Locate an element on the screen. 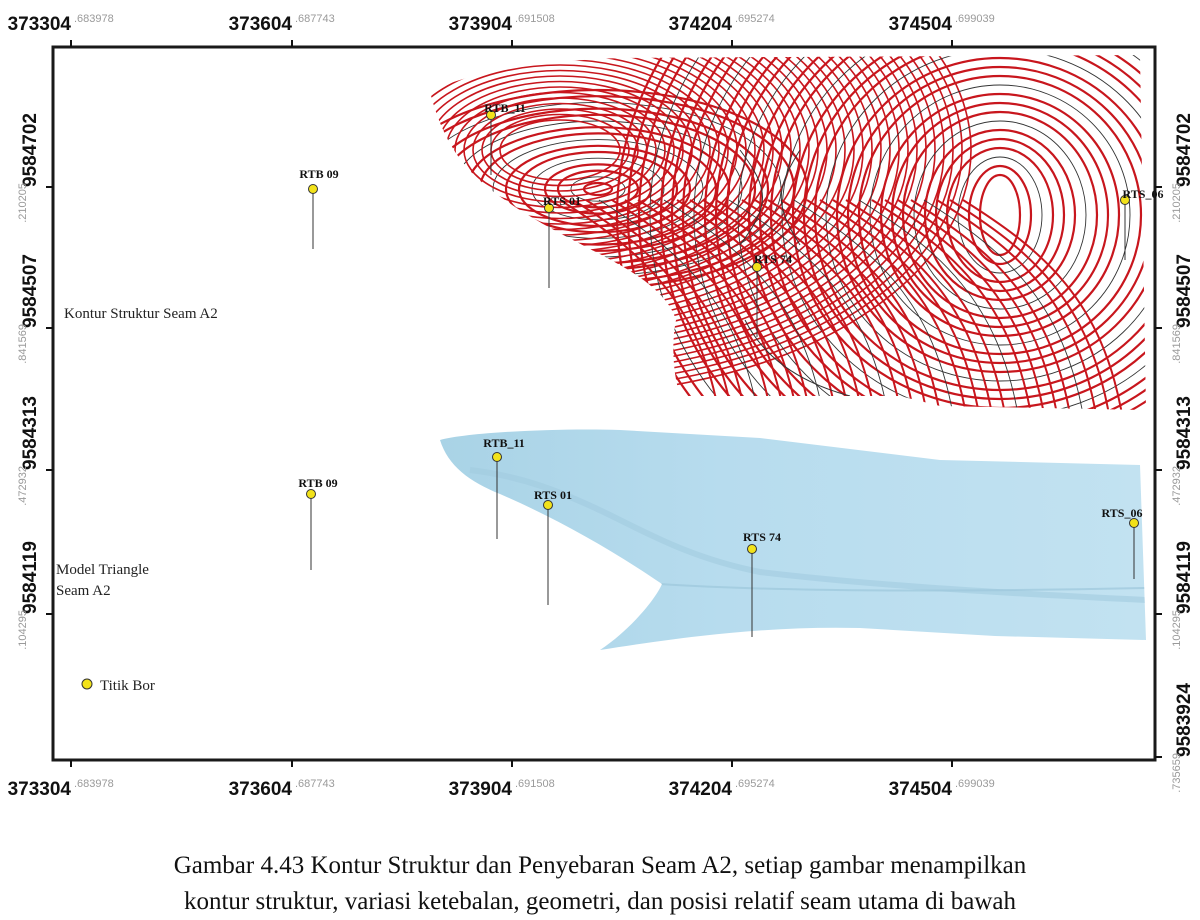 The width and height of the screenshot is (1200, 920). x-tick-label-bottom: 374504 is located at coordinates (921, 789).